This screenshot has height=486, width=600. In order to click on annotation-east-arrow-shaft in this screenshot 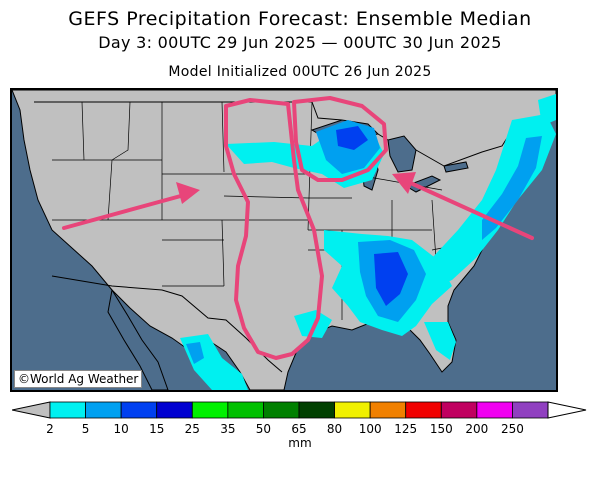, I will do `click(468, 209)`.